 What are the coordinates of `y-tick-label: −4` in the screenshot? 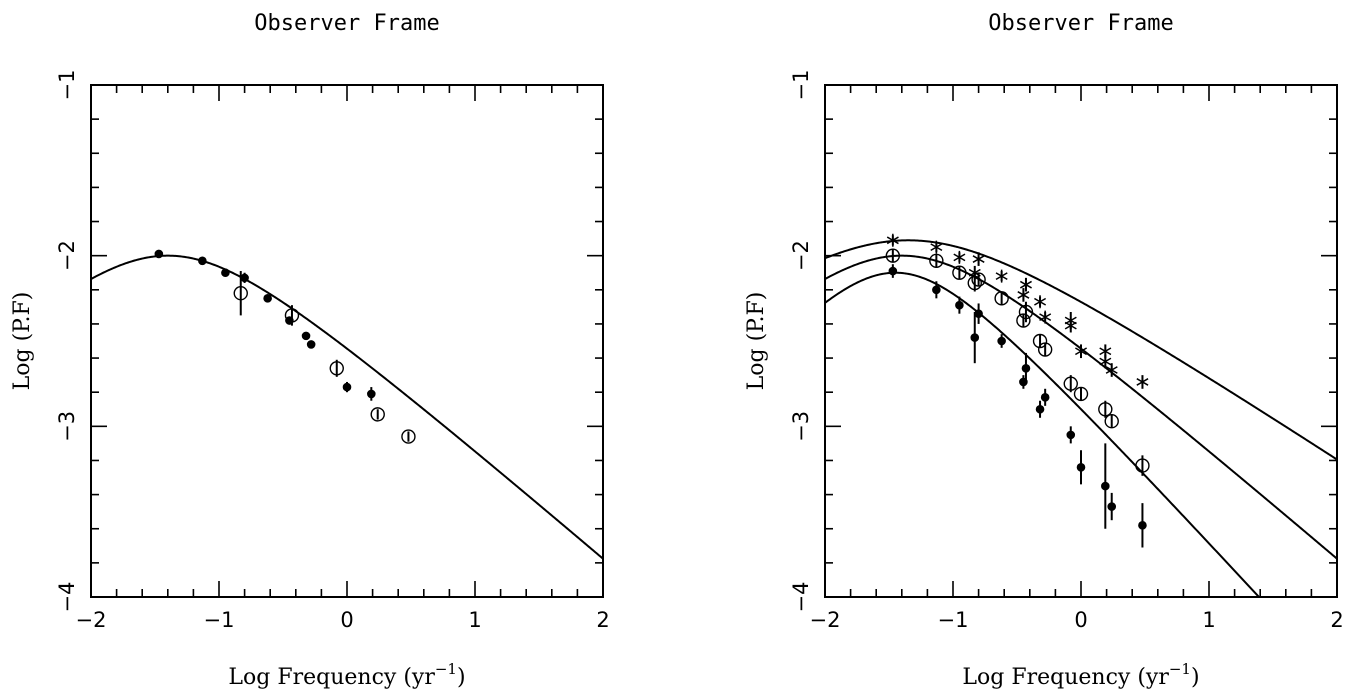 It's located at (801, 597).